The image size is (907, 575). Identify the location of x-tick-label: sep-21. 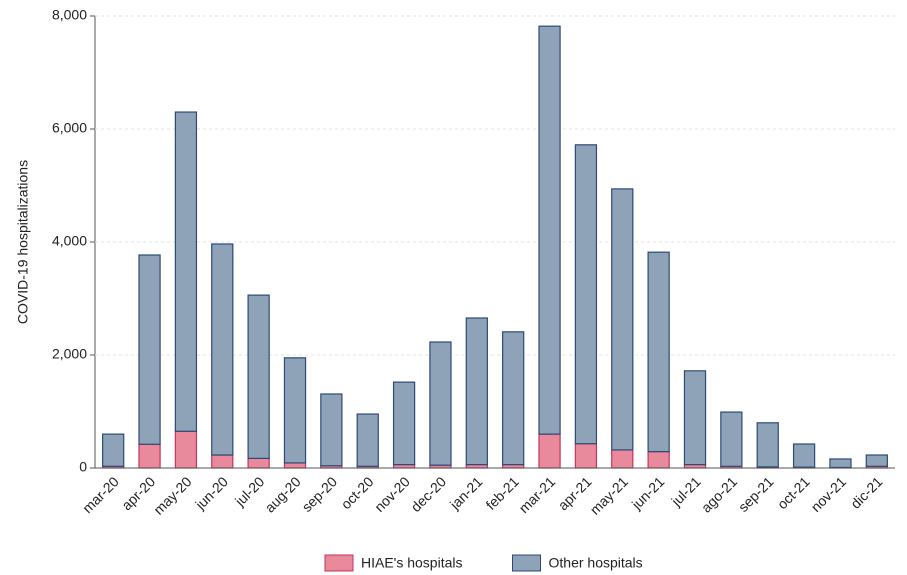
(756, 494).